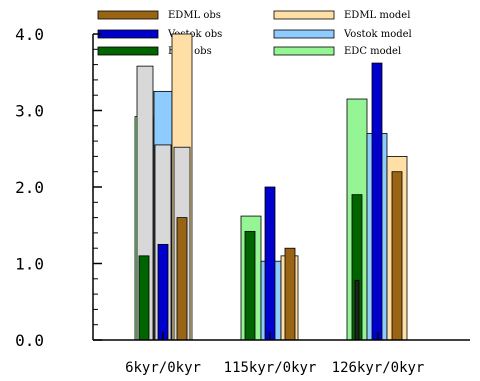 The image size is (480, 381). What do you see at coordinates (304, 51) in the screenshot?
I see `legend-swatch-edc-model` at bounding box center [304, 51].